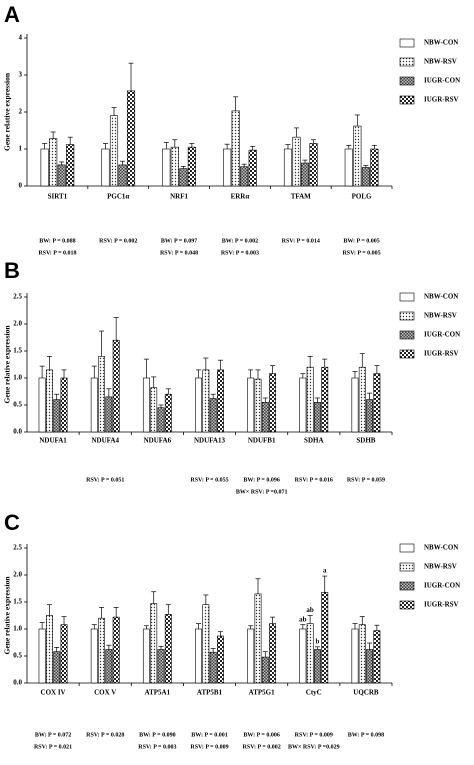 The image size is (474, 765). Describe the element at coordinates (314, 693) in the screenshot. I see `x-tick-label: CtyC` at that location.